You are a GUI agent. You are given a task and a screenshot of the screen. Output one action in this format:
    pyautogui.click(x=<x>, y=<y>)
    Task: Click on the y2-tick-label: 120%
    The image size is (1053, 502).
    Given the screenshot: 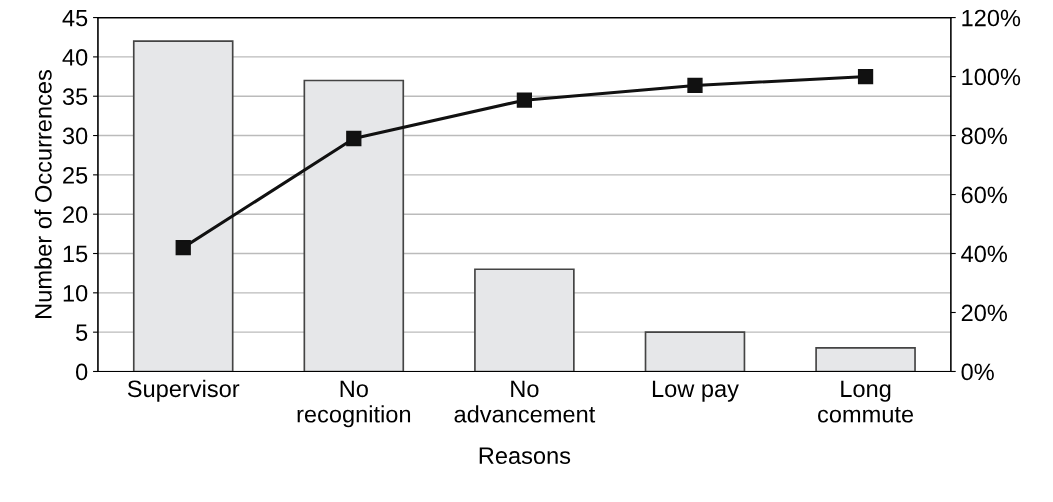 What is the action you would take?
    pyautogui.click(x=991, y=18)
    